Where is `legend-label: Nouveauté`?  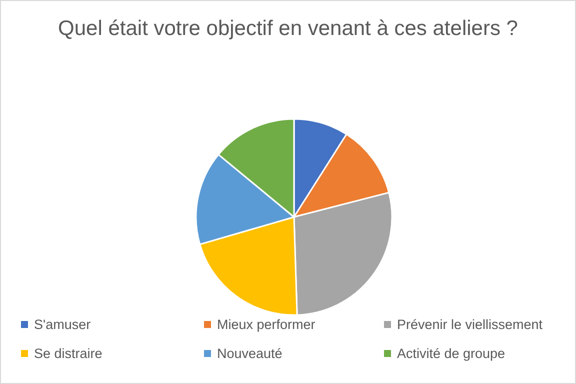 legend-label: Nouveauté is located at coordinates (249, 353).